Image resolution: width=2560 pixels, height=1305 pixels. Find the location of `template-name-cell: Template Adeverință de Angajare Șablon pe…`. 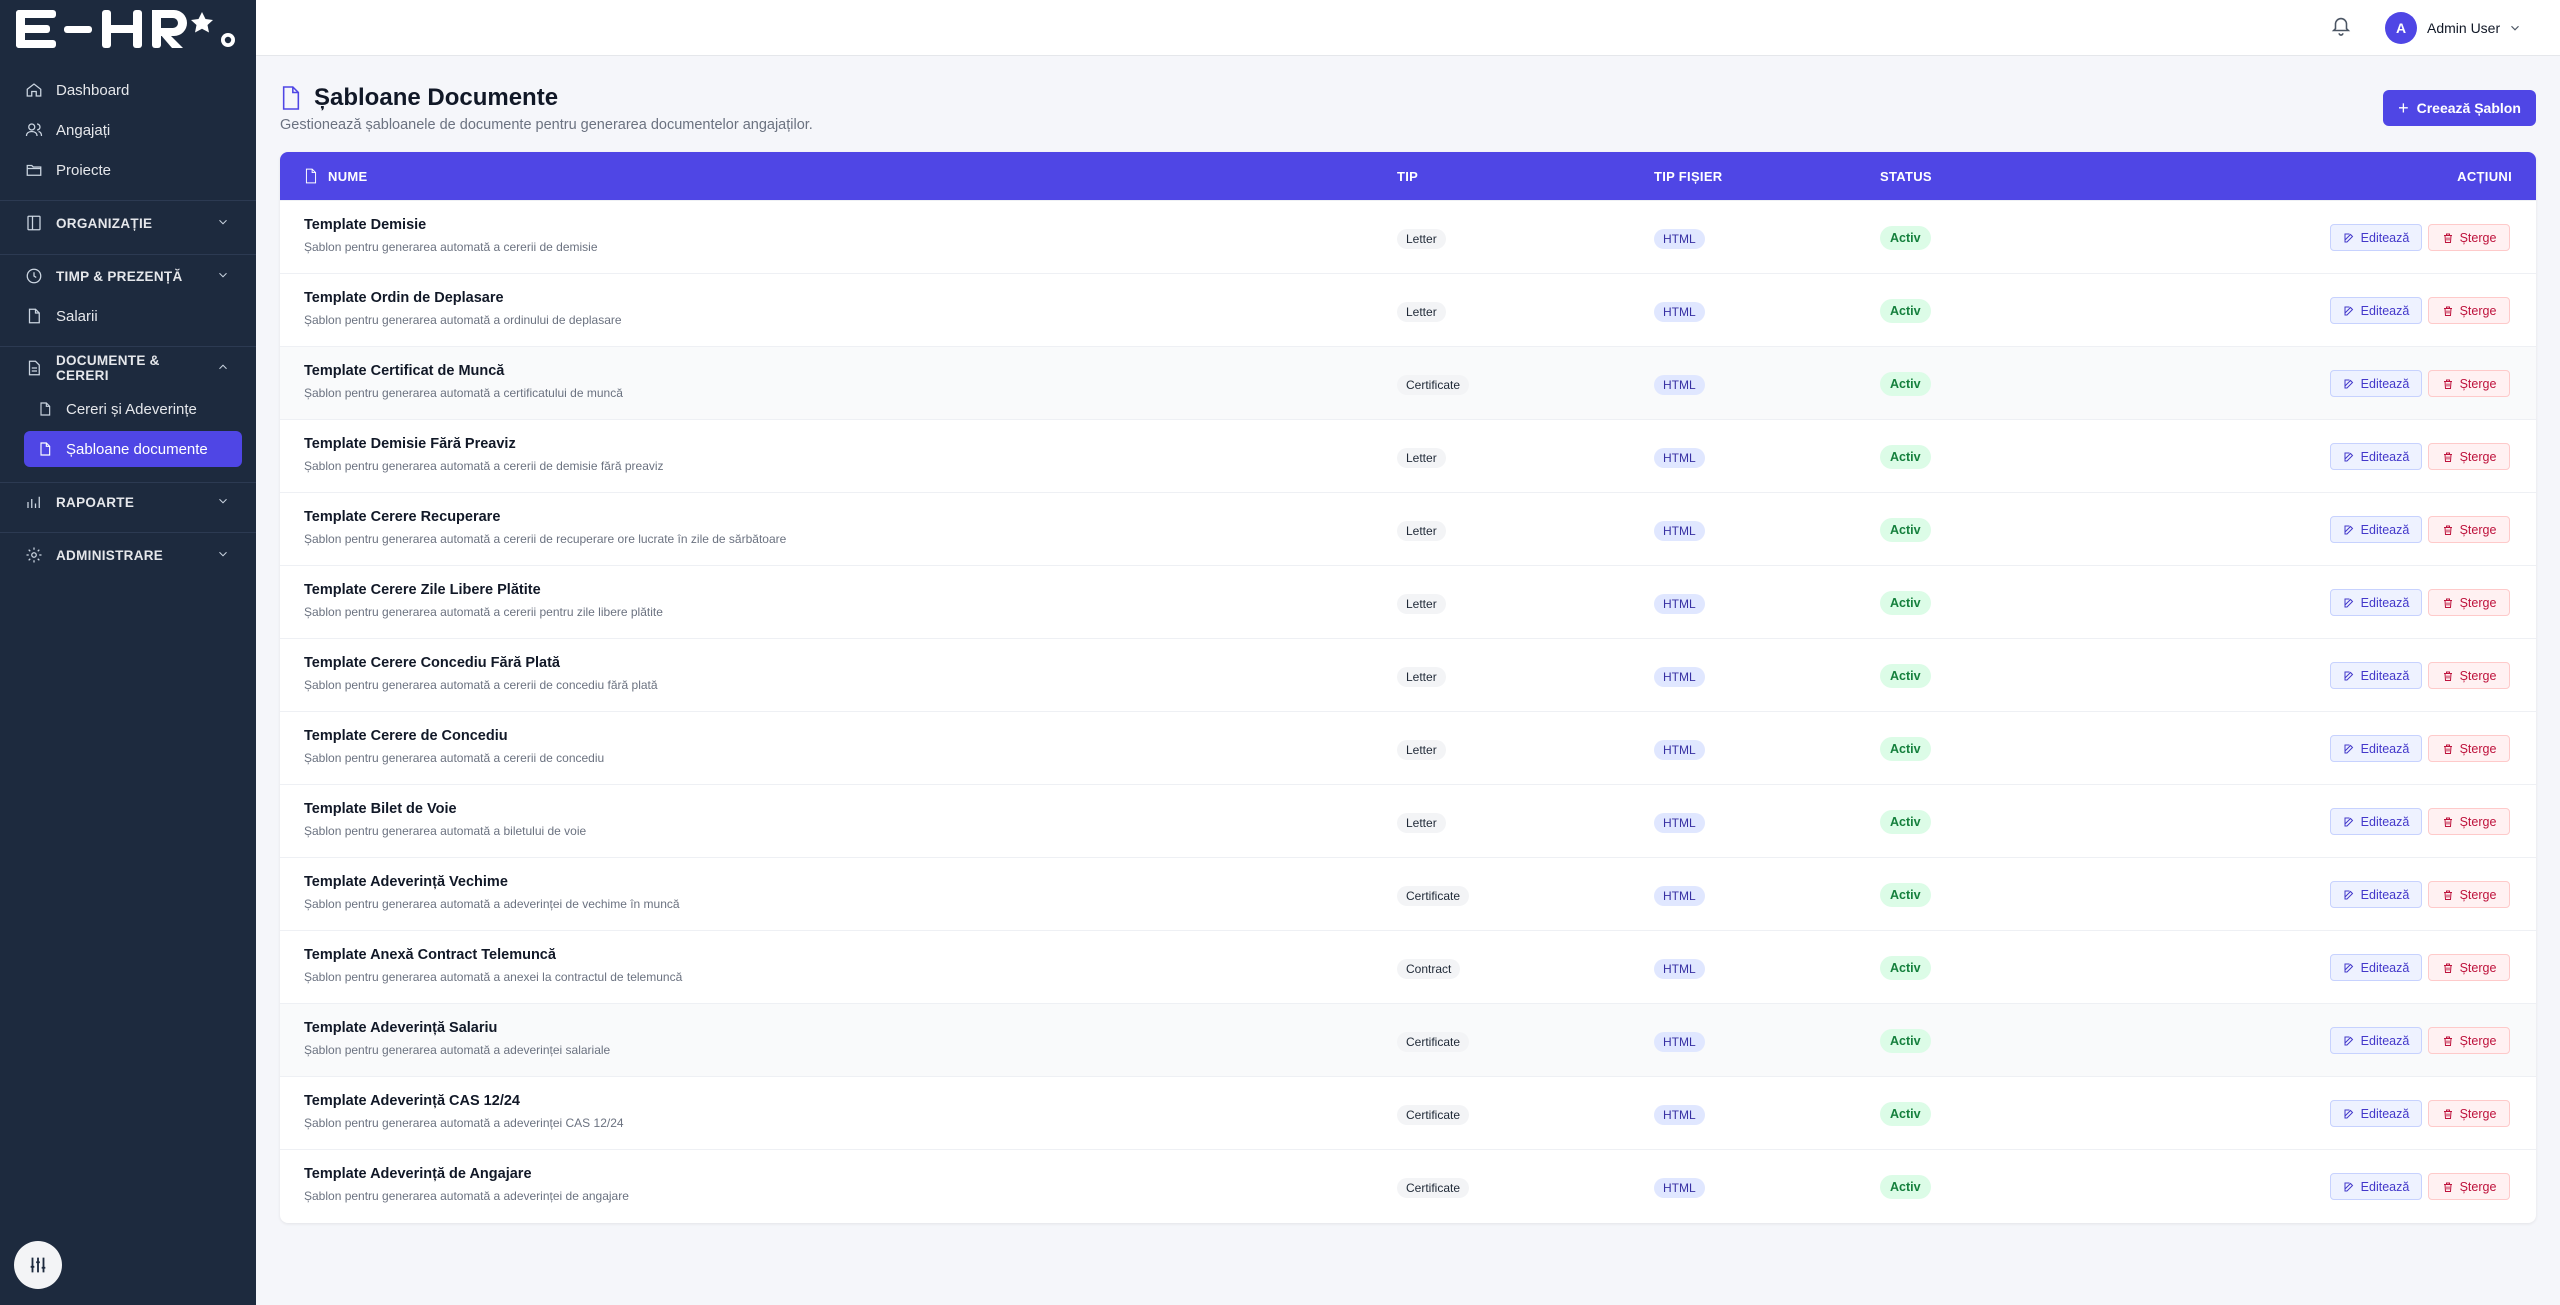

template-name-cell: Template Adeverință de Angajare Șablon pe… is located at coordinates (466, 1184).